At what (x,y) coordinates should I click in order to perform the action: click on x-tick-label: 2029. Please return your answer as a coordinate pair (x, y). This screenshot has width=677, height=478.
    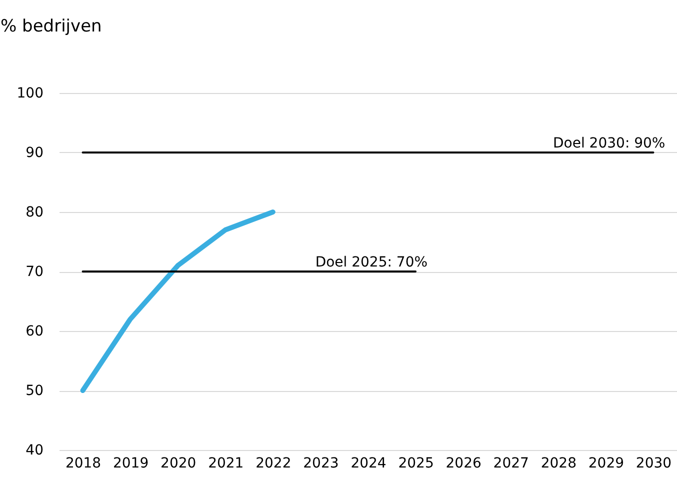
    Looking at the image, I should click on (606, 464).